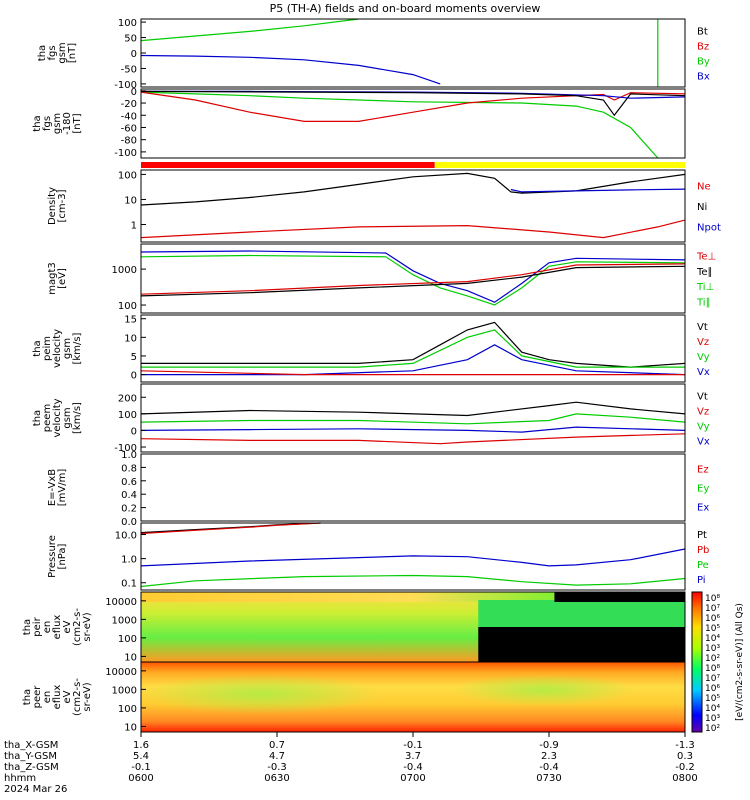  Describe the element at coordinates (703, 469) in the screenshot. I see `legend-item: Ez` at that location.